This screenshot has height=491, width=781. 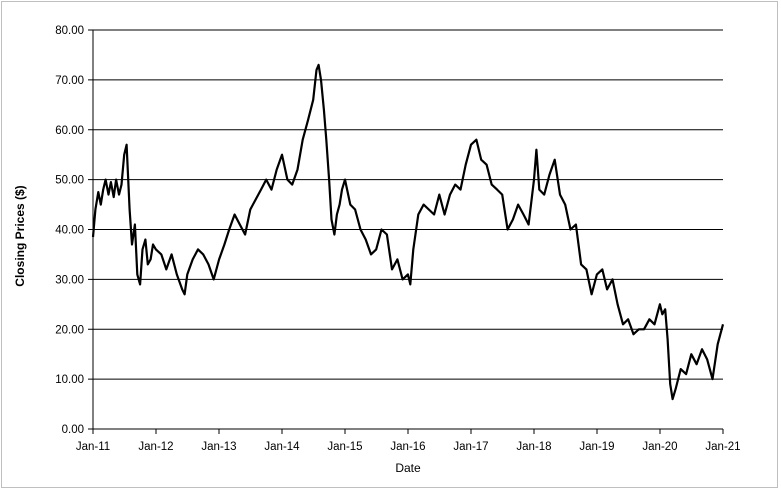 What do you see at coordinates (218, 447) in the screenshot?
I see `x-tick-label: Jan-13` at bounding box center [218, 447].